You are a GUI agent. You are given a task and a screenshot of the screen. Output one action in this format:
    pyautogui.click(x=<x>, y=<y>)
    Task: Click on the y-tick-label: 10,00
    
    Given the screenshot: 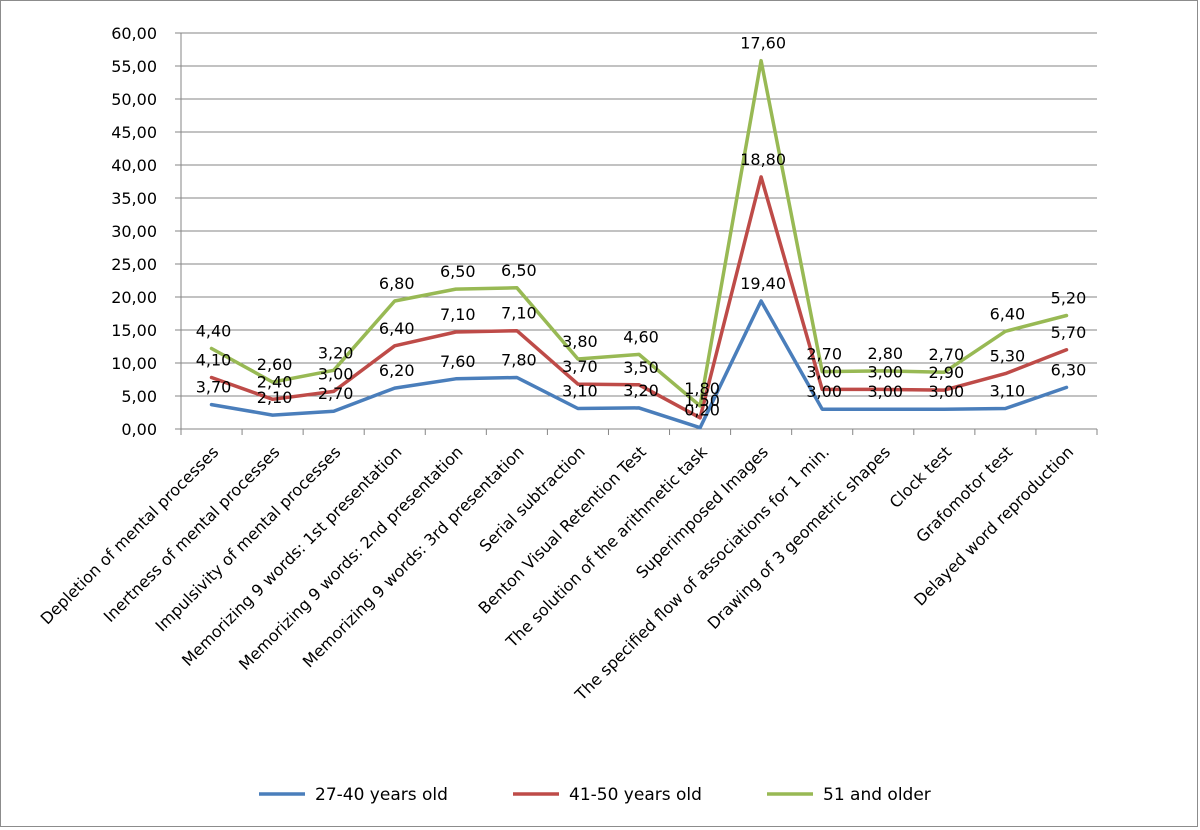 What is the action you would take?
    pyautogui.click(x=134, y=363)
    